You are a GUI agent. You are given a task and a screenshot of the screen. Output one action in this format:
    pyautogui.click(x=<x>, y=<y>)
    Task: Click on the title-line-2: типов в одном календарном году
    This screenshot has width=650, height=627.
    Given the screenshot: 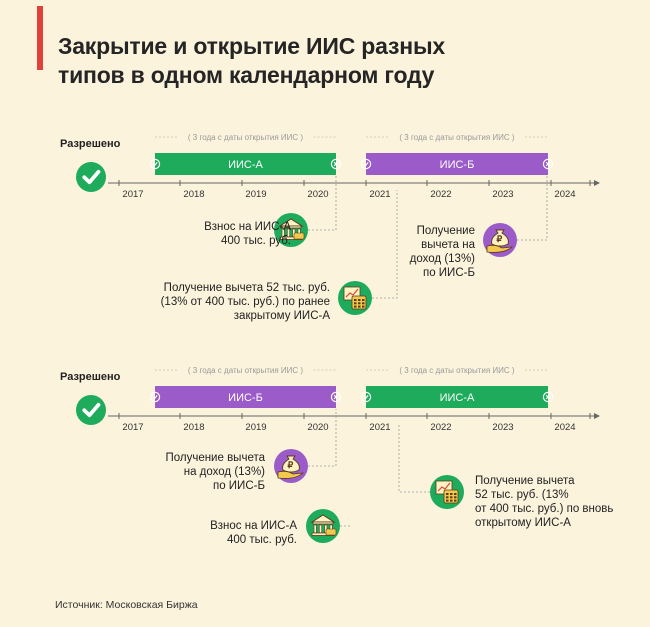 What is the action you would take?
    pyautogui.click(x=246, y=75)
    